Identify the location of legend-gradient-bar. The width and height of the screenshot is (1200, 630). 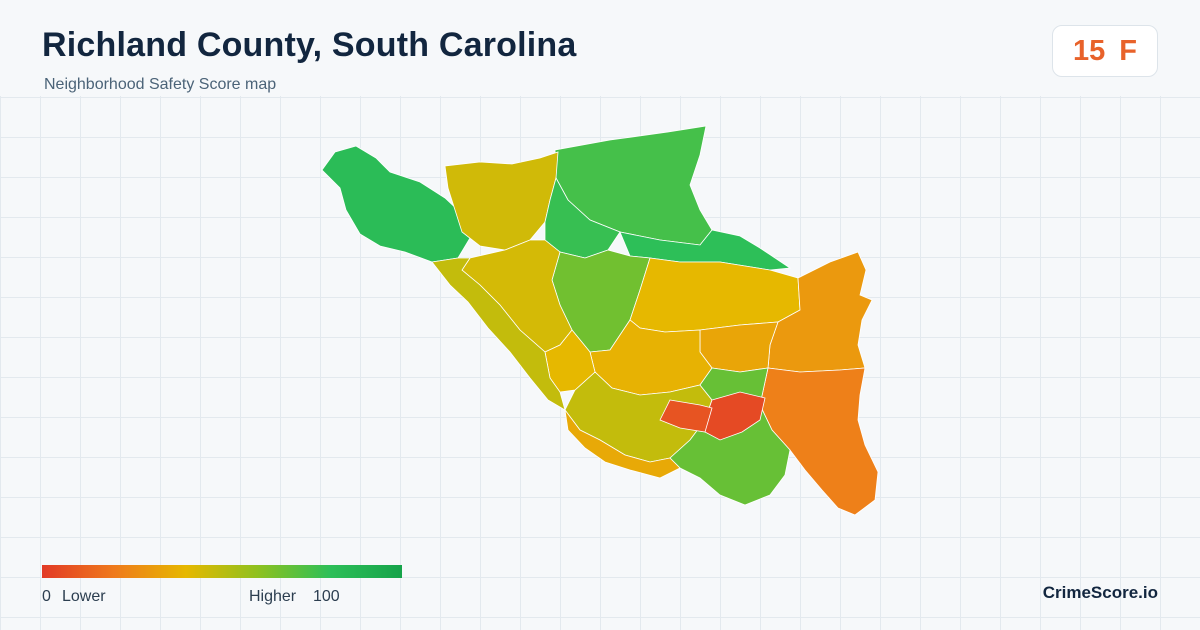
(222, 571).